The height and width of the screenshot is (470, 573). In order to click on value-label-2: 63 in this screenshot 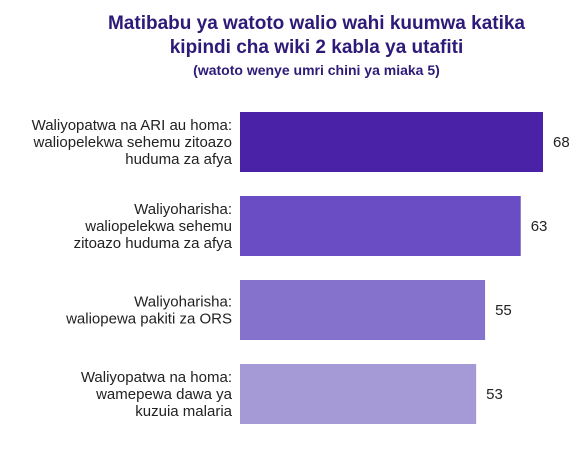, I will do `click(539, 226)`.